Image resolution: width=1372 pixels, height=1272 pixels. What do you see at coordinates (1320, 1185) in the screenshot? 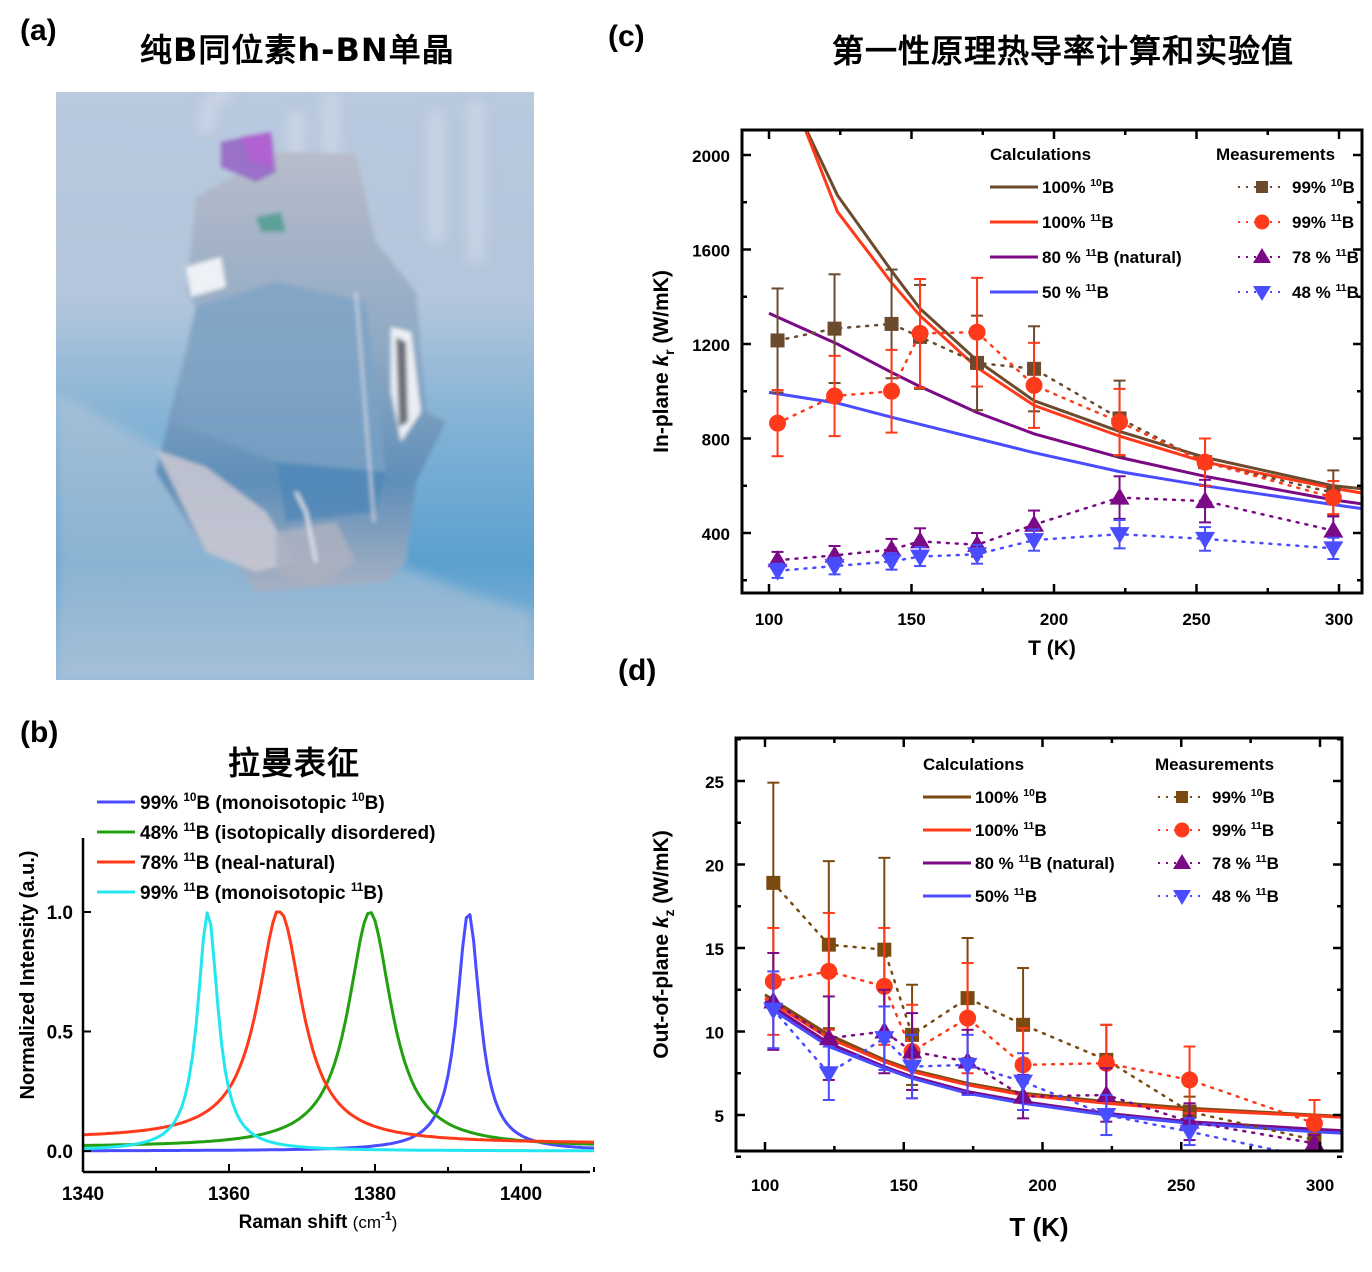
I see `x-tick-label: 300` at bounding box center [1320, 1185].